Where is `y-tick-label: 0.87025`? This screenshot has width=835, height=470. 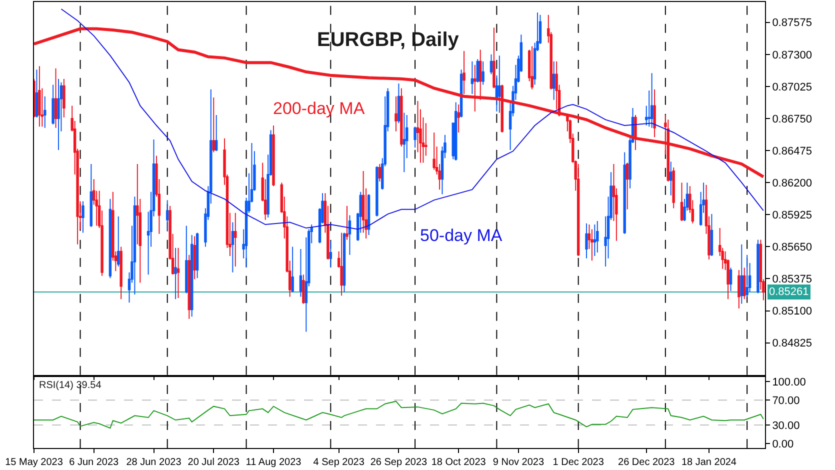
y-tick-label: 0.87025 is located at coordinates (792, 87).